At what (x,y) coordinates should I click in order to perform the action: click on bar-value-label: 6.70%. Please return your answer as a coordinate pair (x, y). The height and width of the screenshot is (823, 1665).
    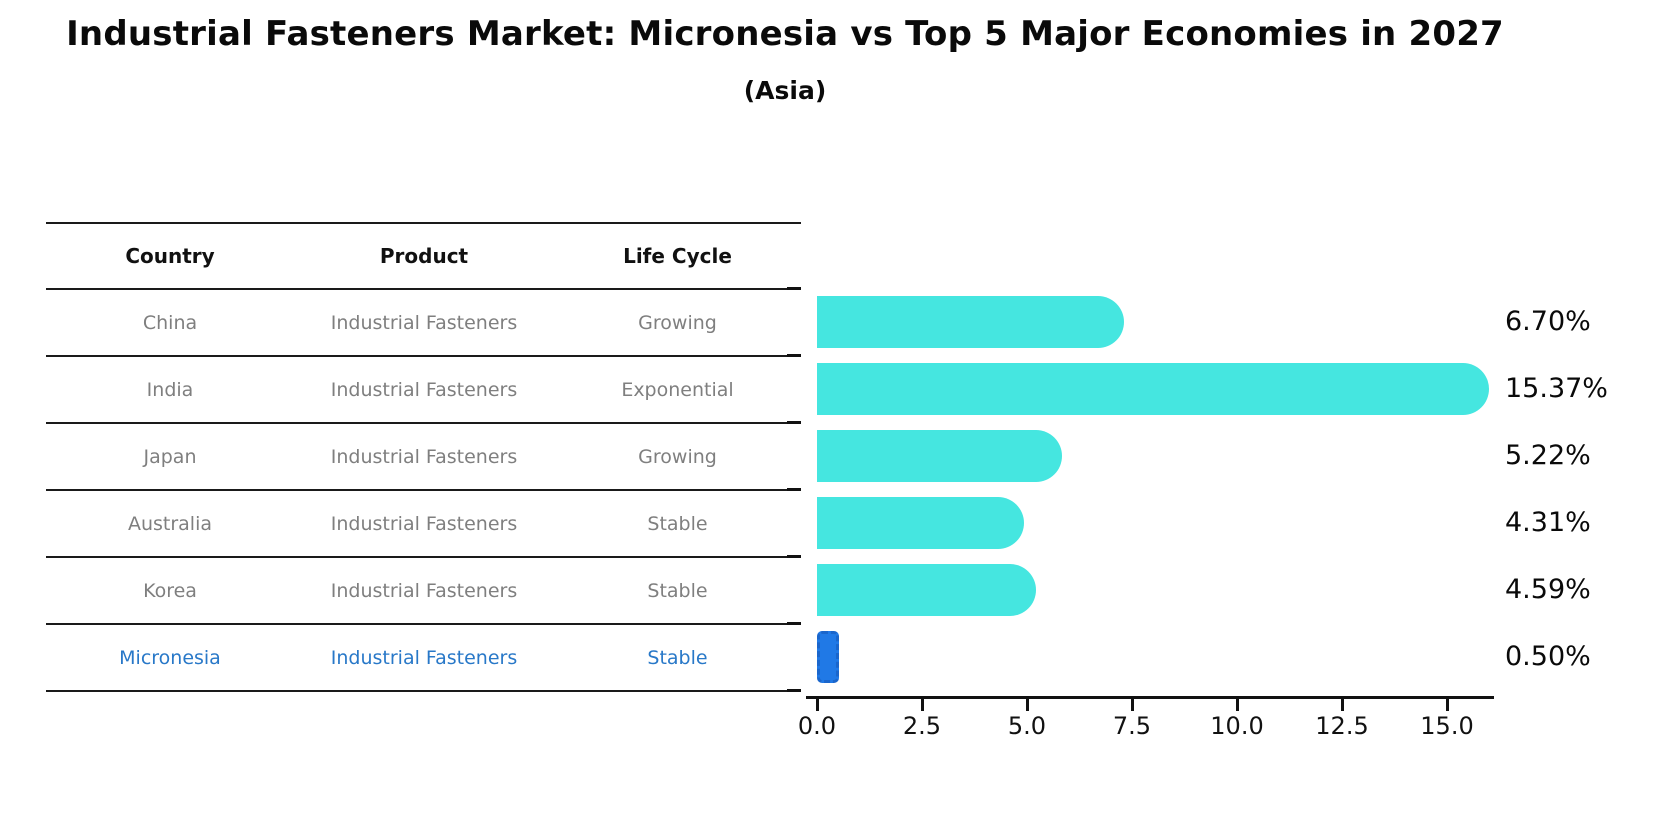
    Looking at the image, I should click on (1548, 321).